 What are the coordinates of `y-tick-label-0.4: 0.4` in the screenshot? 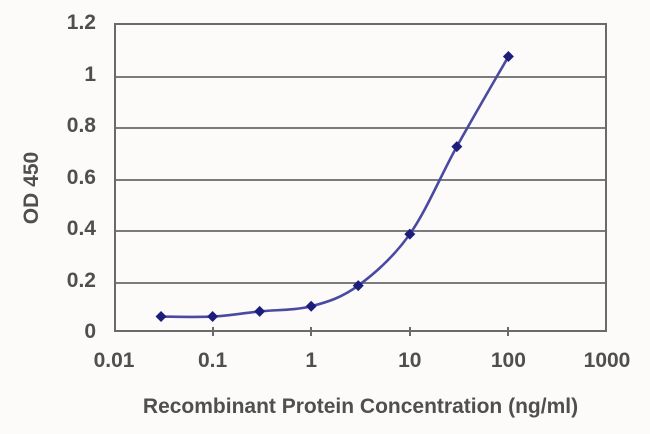 It's located at (81, 228).